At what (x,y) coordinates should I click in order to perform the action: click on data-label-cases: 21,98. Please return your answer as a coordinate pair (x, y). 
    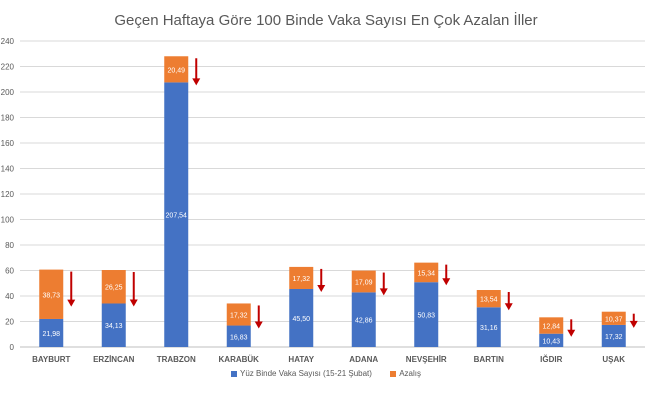
    Looking at the image, I should click on (51, 334).